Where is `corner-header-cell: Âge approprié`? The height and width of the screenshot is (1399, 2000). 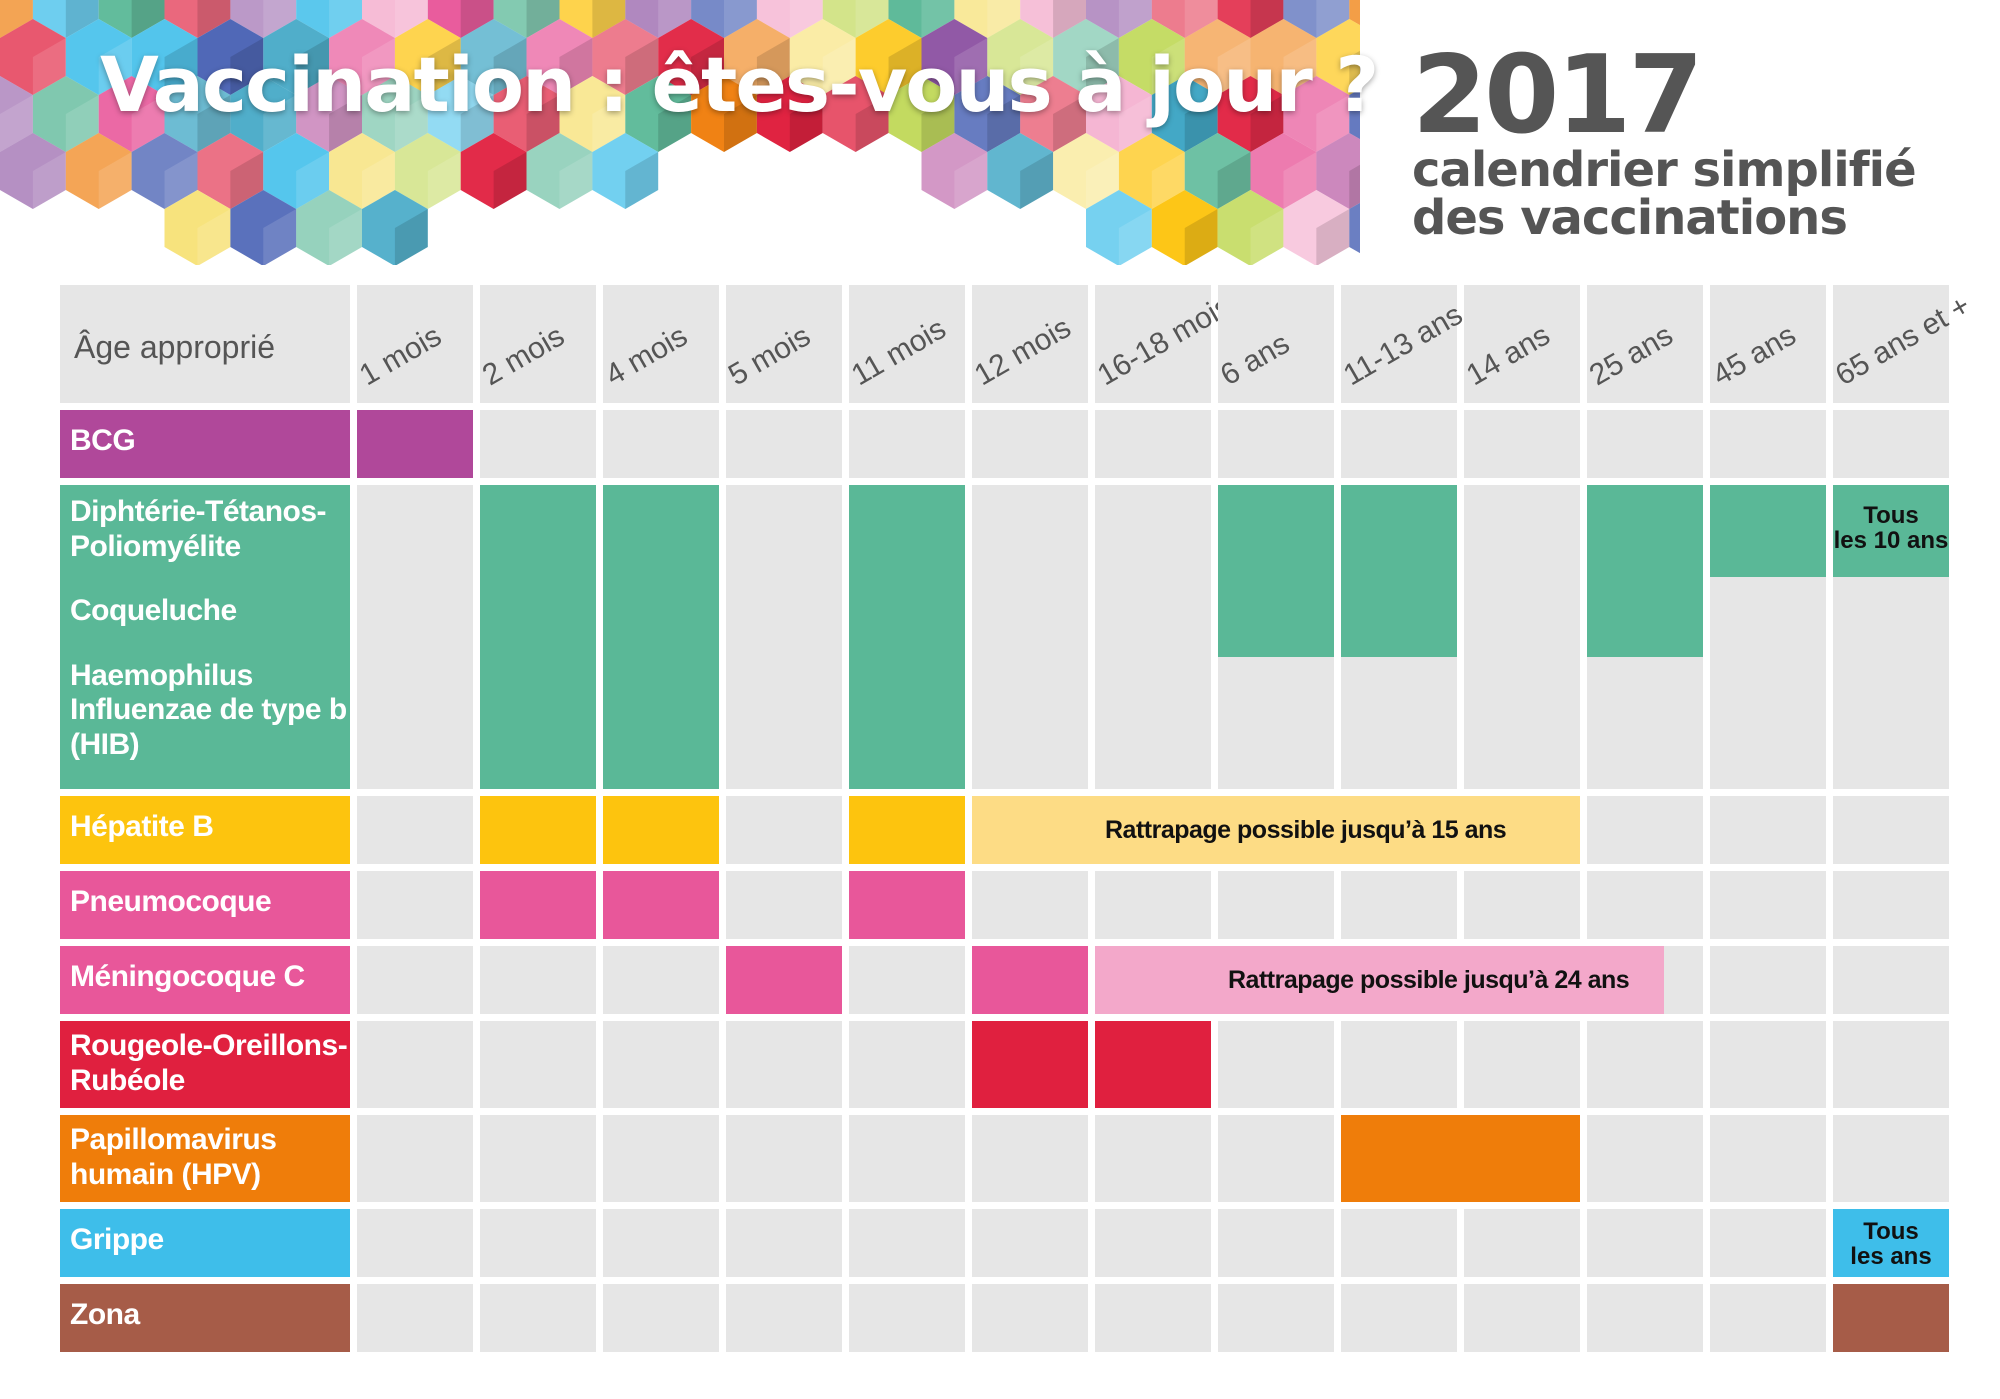
corner-header-cell: Âge approprié is located at coordinates (205, 344).